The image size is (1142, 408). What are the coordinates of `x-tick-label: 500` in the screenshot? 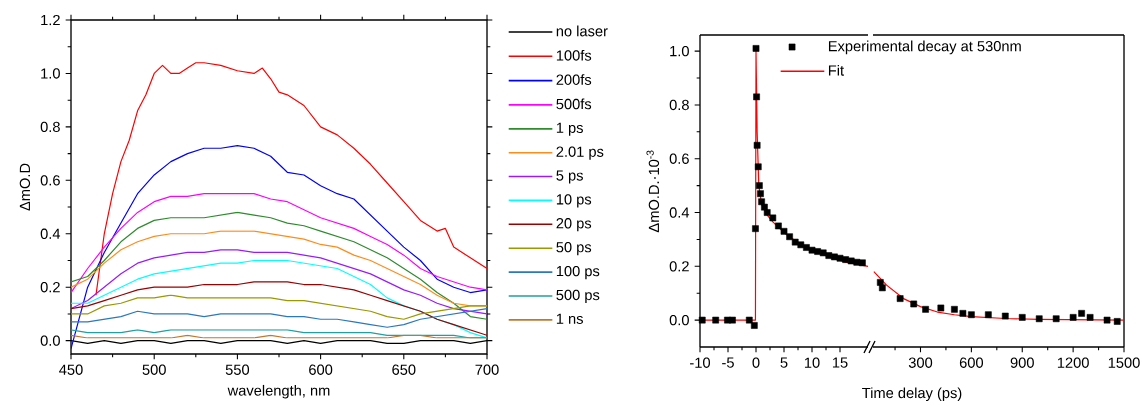 It's located at (154, 369).